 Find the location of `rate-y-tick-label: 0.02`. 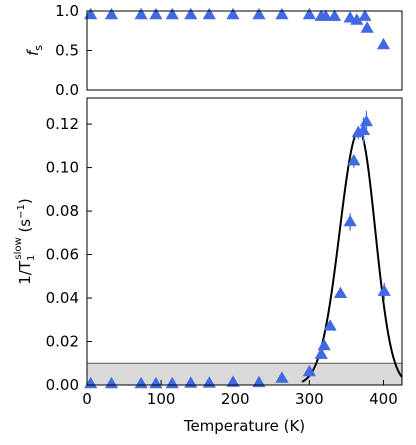

rate-y-tick-label: 0.02 is located at coordinates (62, 342).